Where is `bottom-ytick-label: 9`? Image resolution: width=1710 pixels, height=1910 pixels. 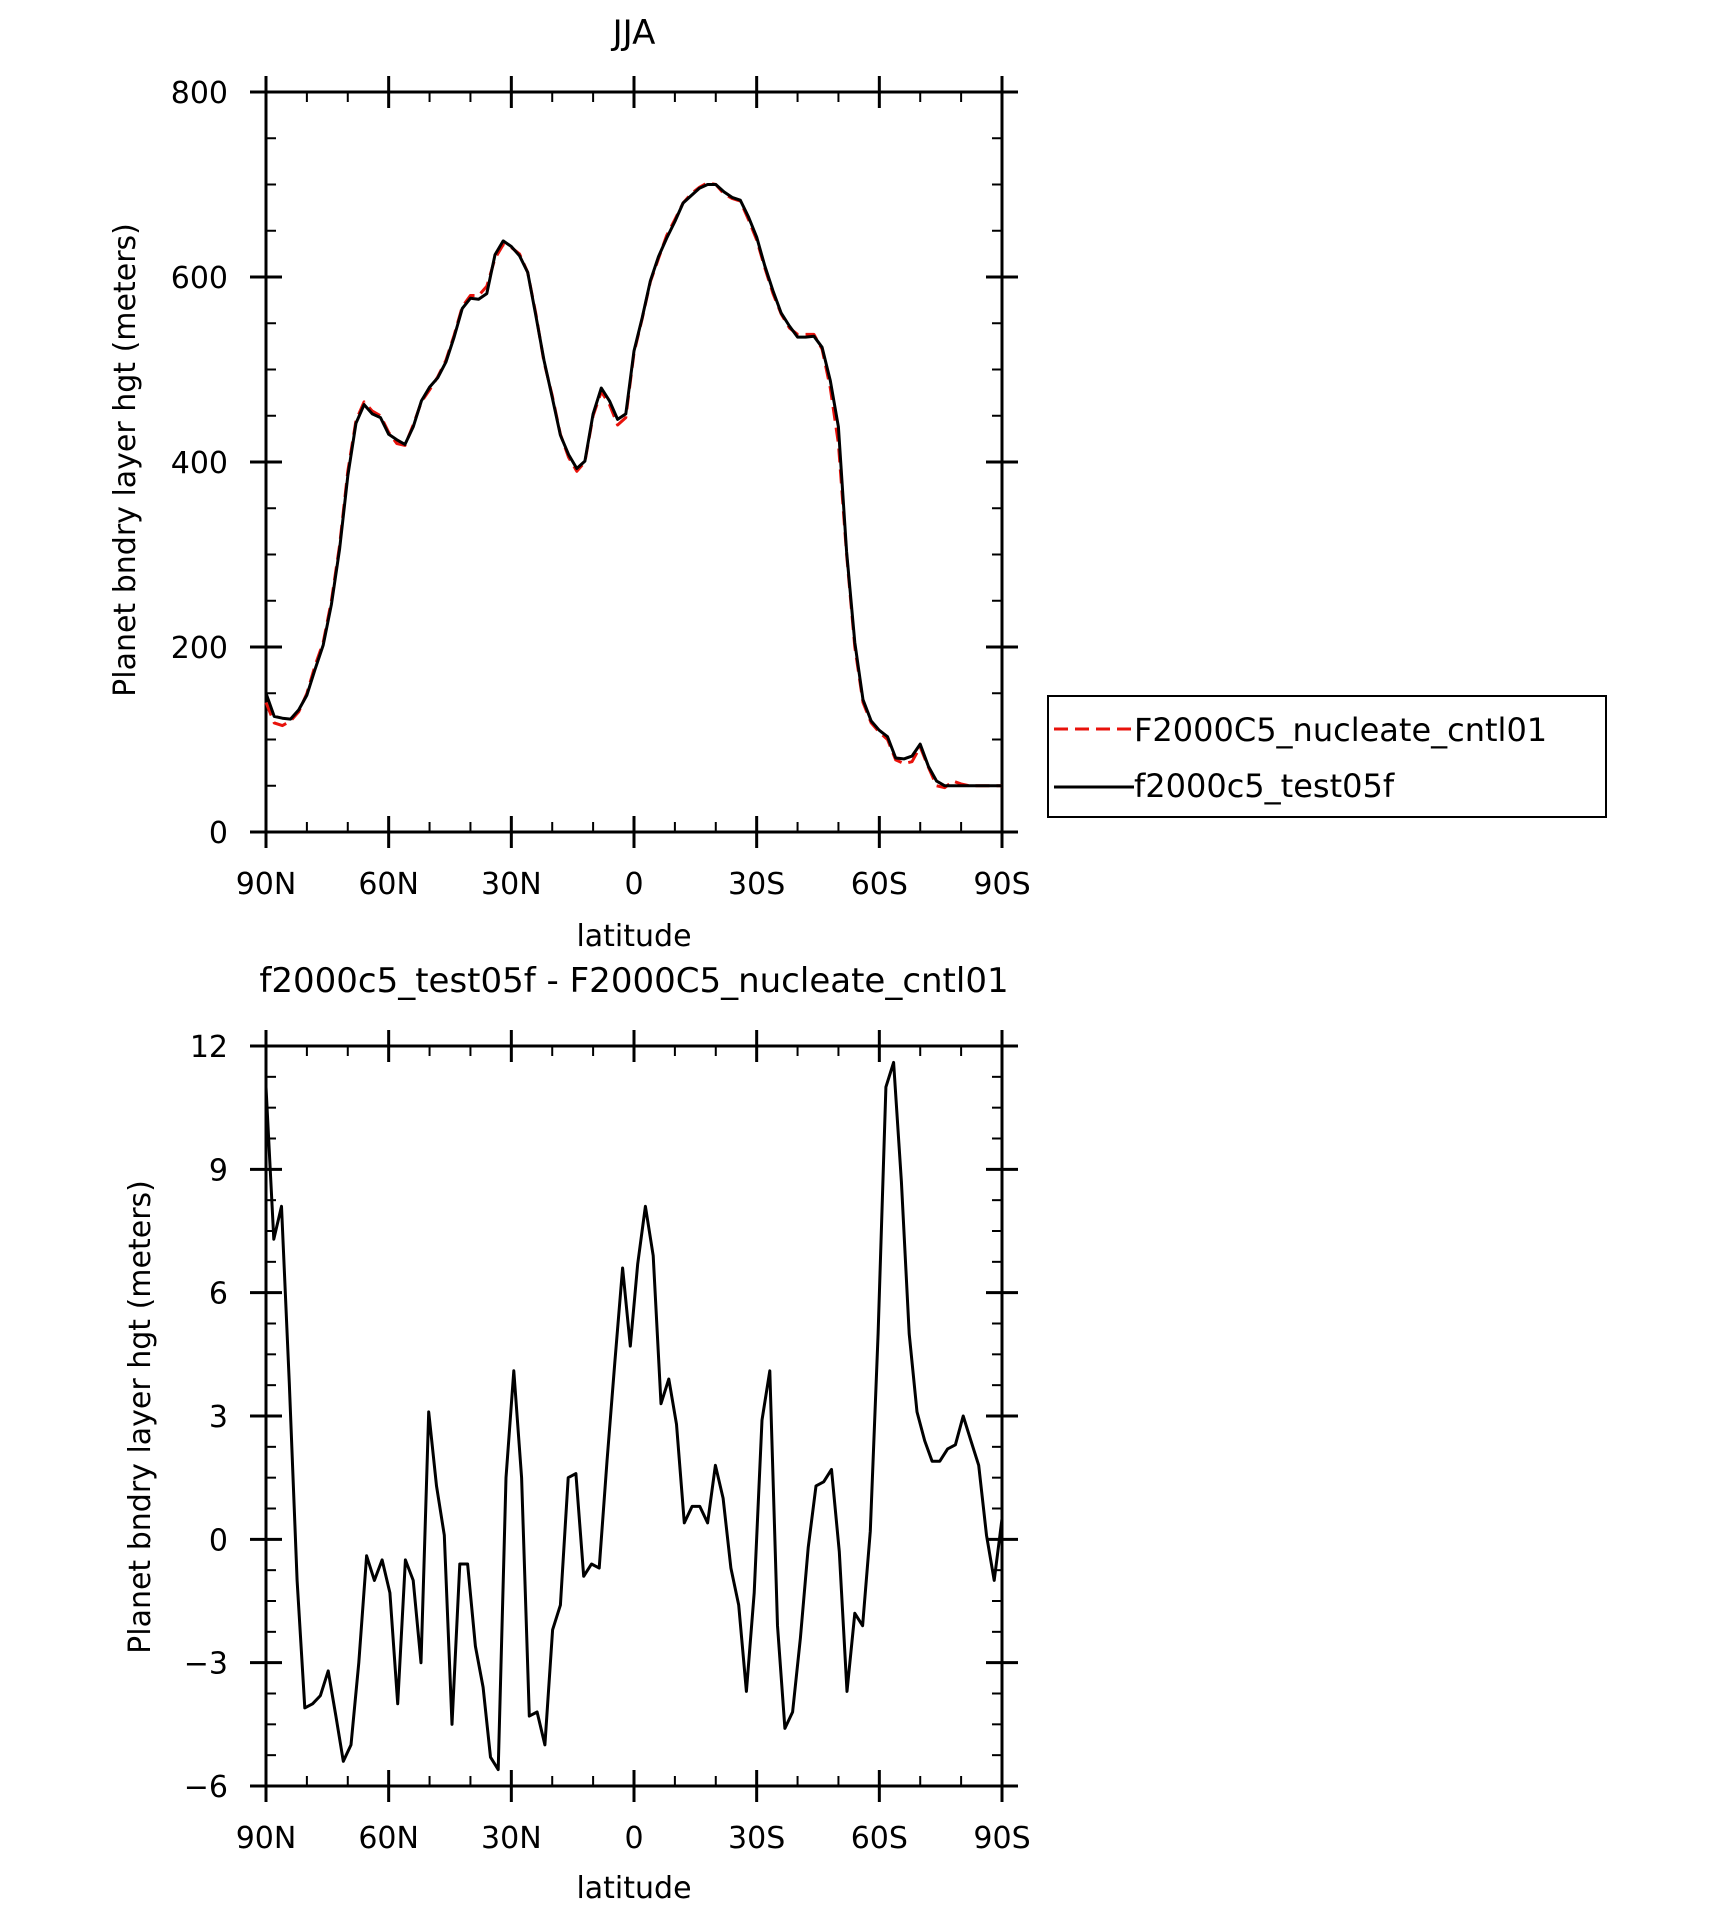 bottom-ytick-label: 9 is located at coordinates (218, 1170).